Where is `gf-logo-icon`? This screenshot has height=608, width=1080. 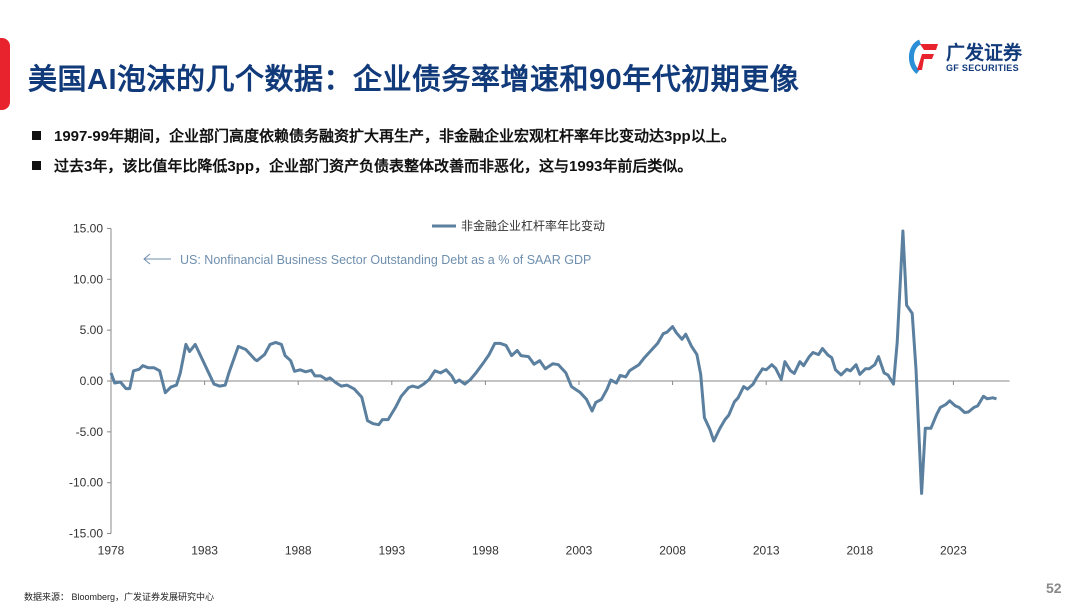
gf-logo-icon is located at coordinates (923, 56).